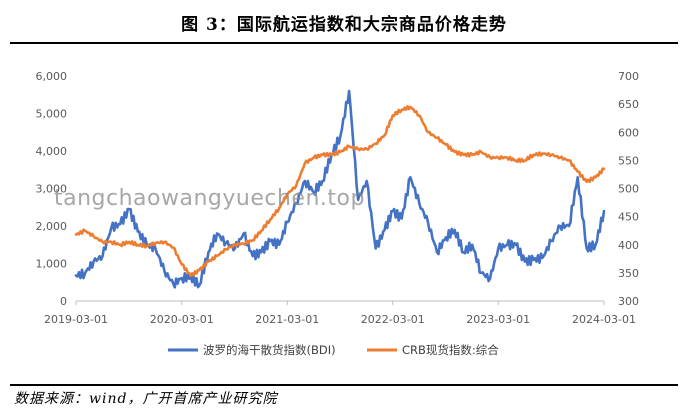  Describe the element at coordinates (628, 245) in the screenshot. I see `y-right-tick-label: 400` at that location.